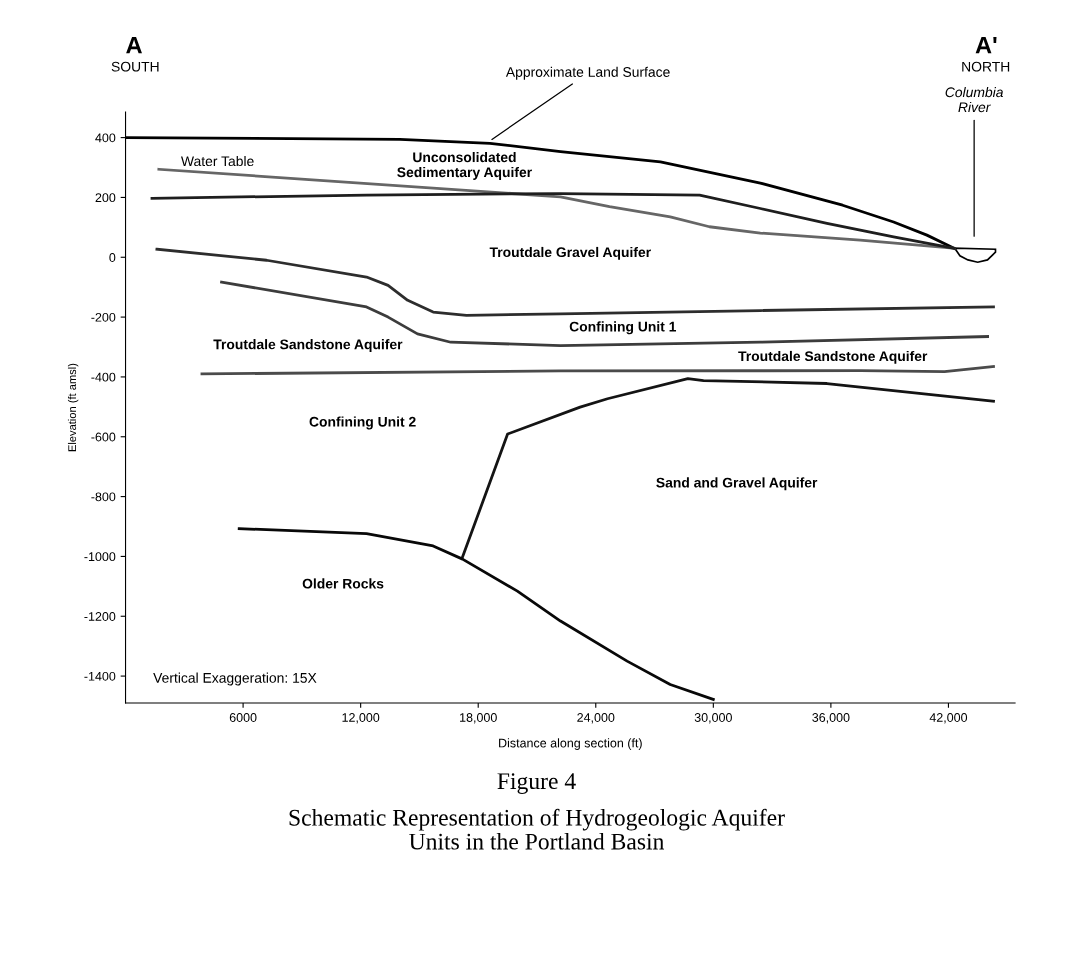 The height and width of the screenshot is (967, 1073). What do you see at coordinates (361, 718) in the screenshot?
I see `x-tick-label: 12,000` at bounding box center [361, 718].